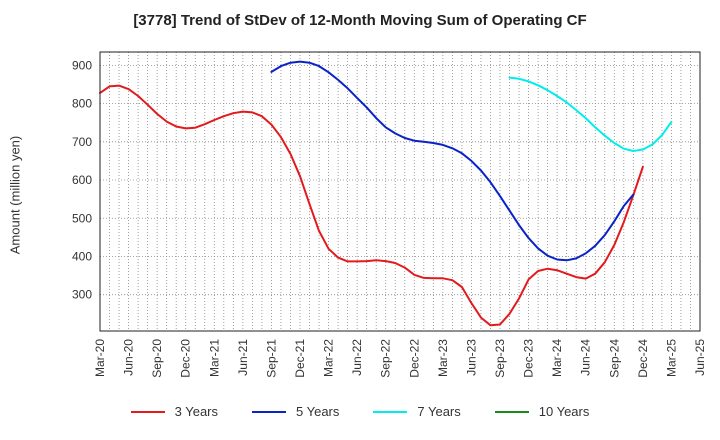  What do you see at coordinates (643, 358) in the screenshot?
I see `x-tick-label: Dec-24` at bounding box center [643, 358].